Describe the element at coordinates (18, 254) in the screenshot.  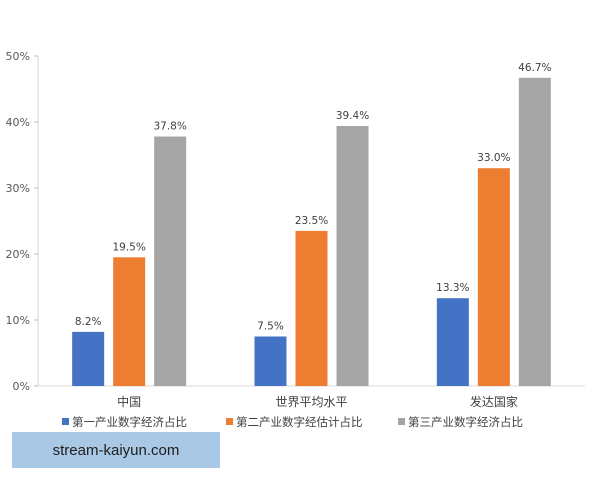
I see `y-tick-label: 20%` at that location.